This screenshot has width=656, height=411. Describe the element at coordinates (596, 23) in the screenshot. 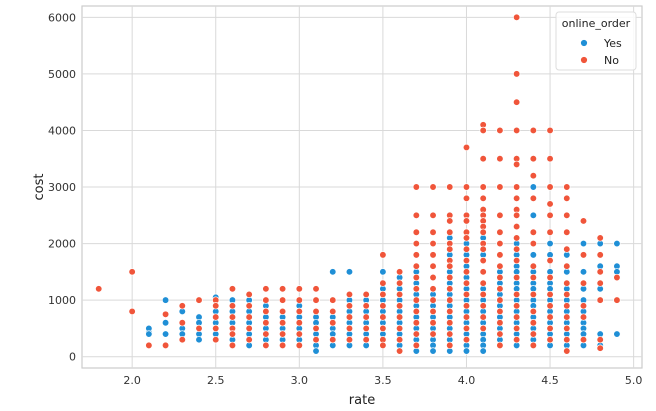

I see `legend-title: online_order` at that location.